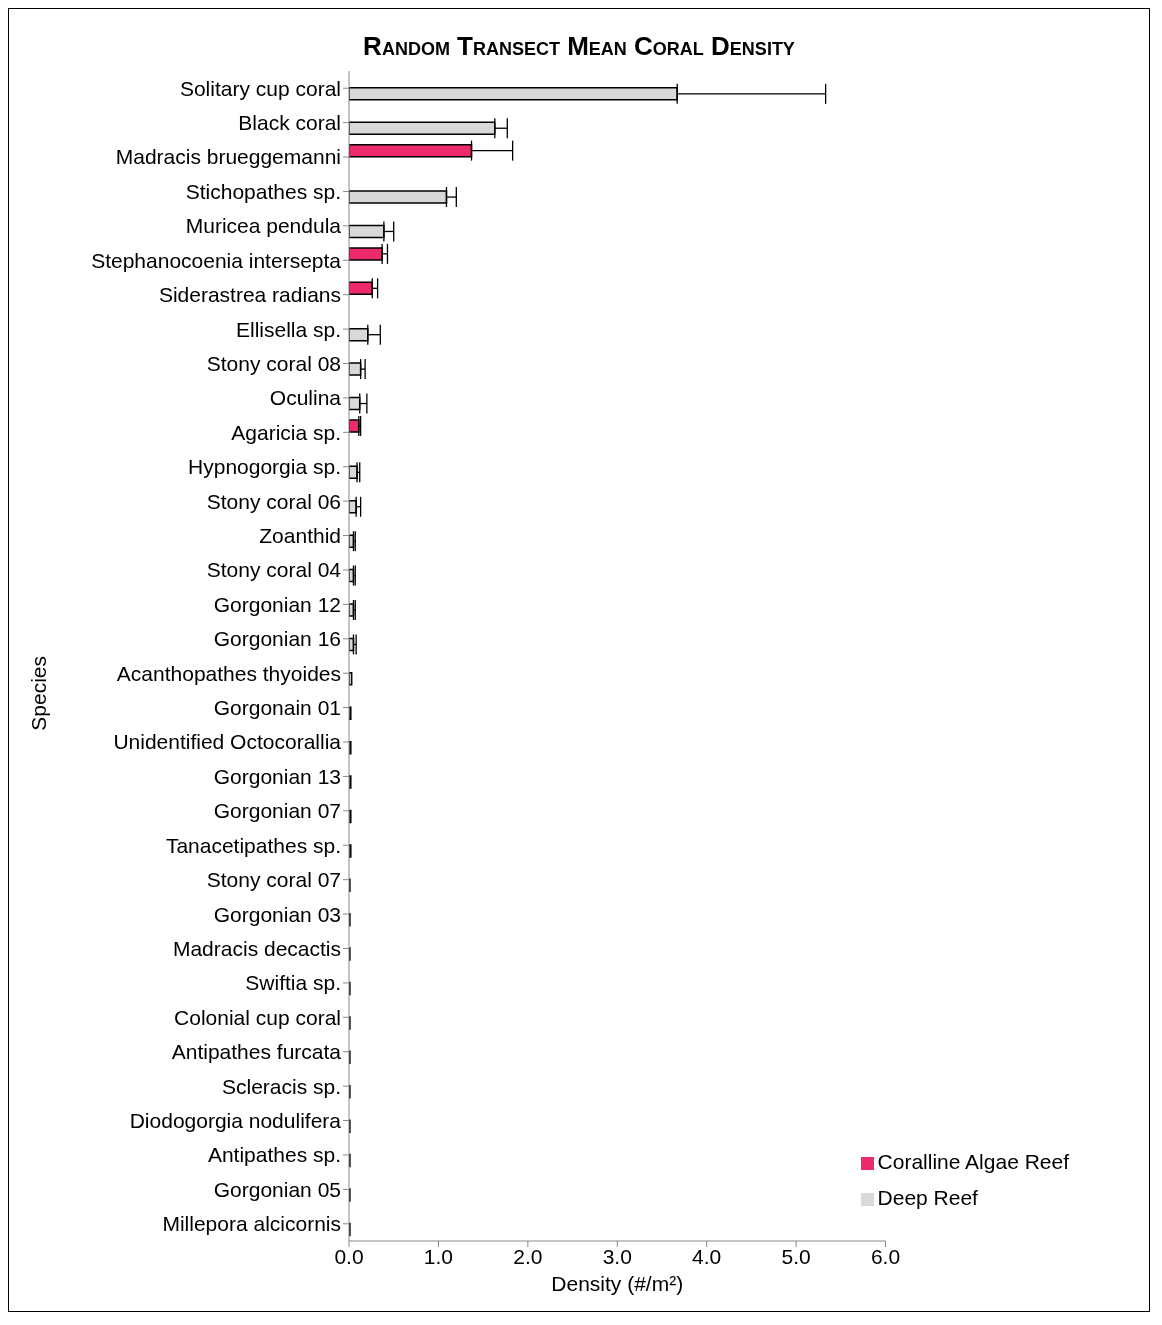  I want to click on y-tick-label: Gorgonian 16, so click(277, 639).